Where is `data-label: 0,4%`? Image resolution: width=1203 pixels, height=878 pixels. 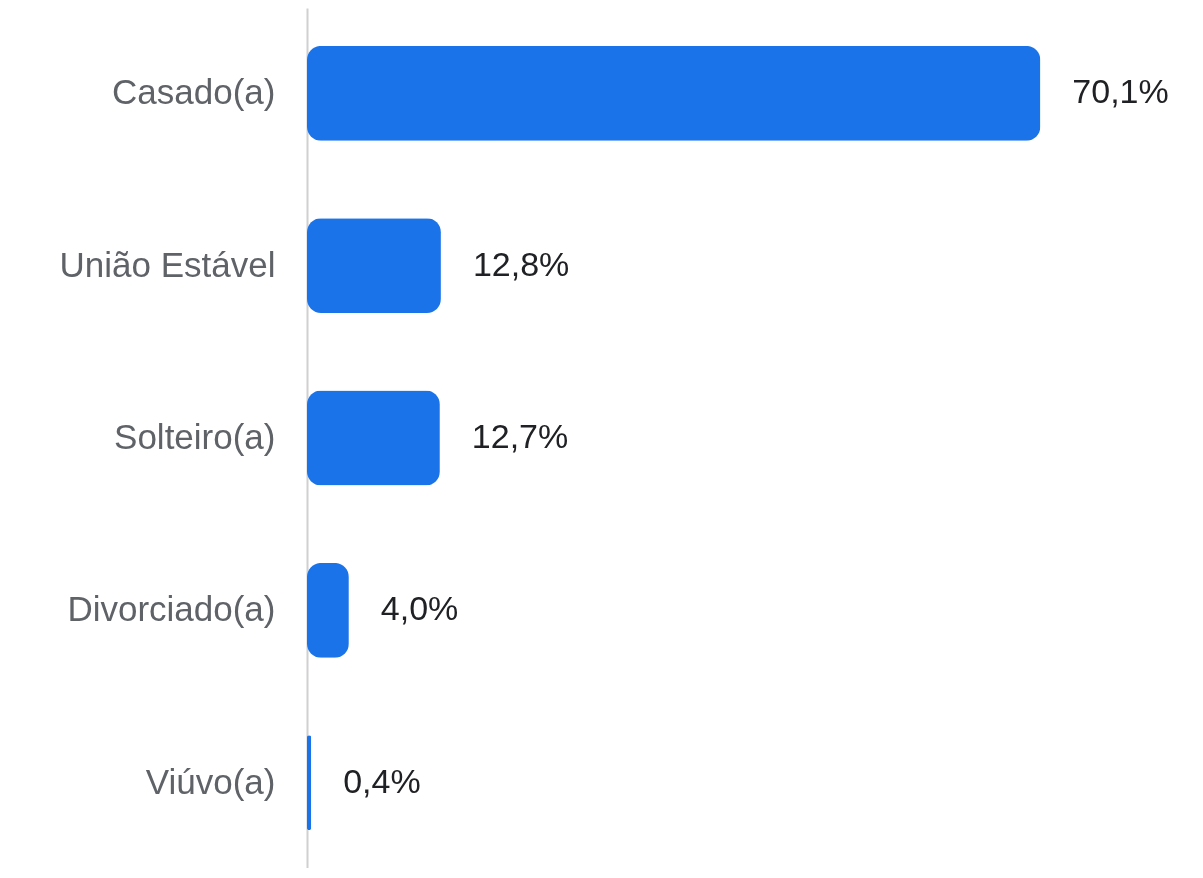 data-label: 0,4% is located at coordinates (382, 780).